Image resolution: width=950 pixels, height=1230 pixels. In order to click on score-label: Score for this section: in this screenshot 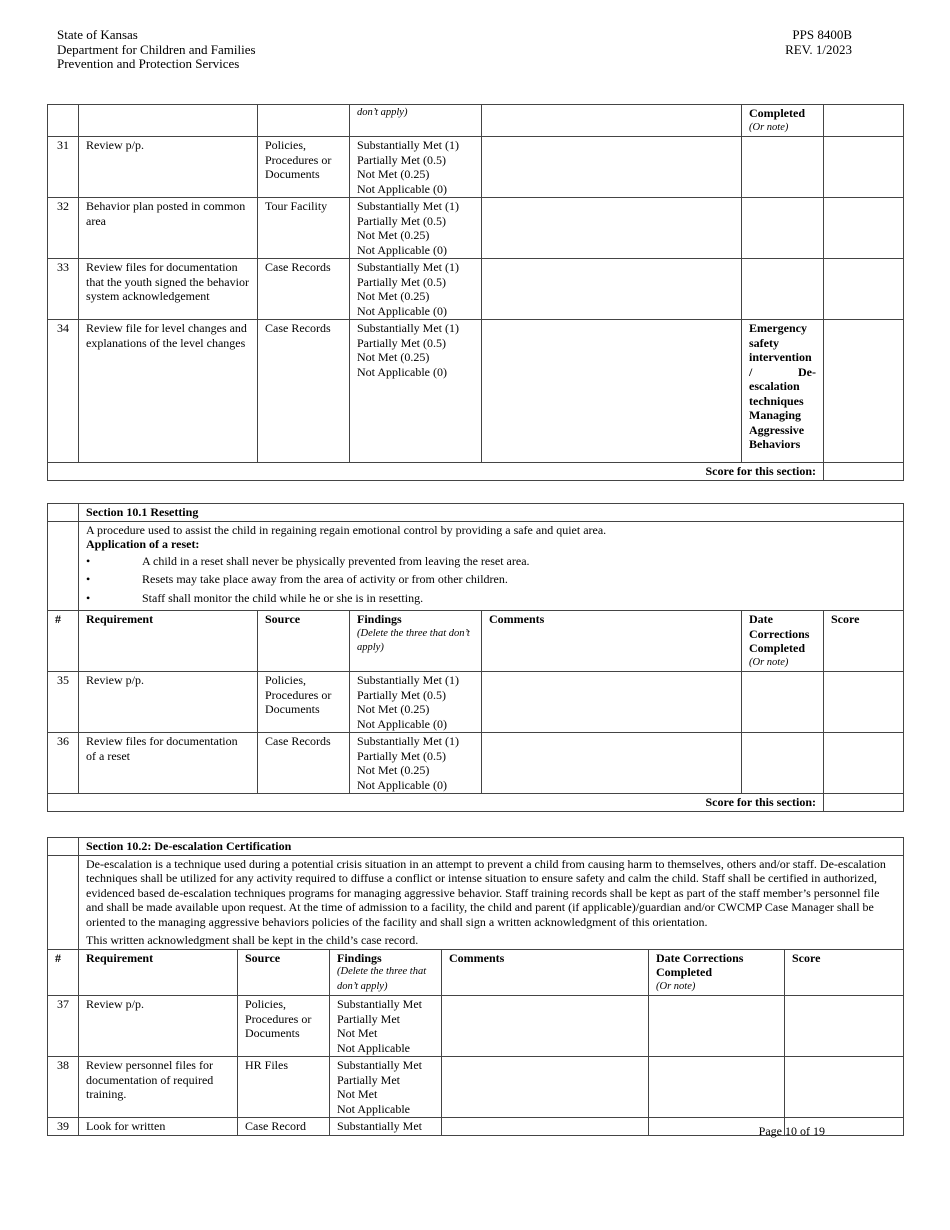, I will do `click(435, 802)`.